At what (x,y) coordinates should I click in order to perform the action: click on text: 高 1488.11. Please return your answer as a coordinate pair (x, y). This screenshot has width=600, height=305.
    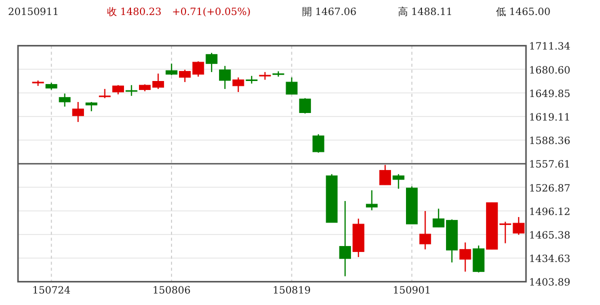
    Looking at the image, I should click on (425, 12).